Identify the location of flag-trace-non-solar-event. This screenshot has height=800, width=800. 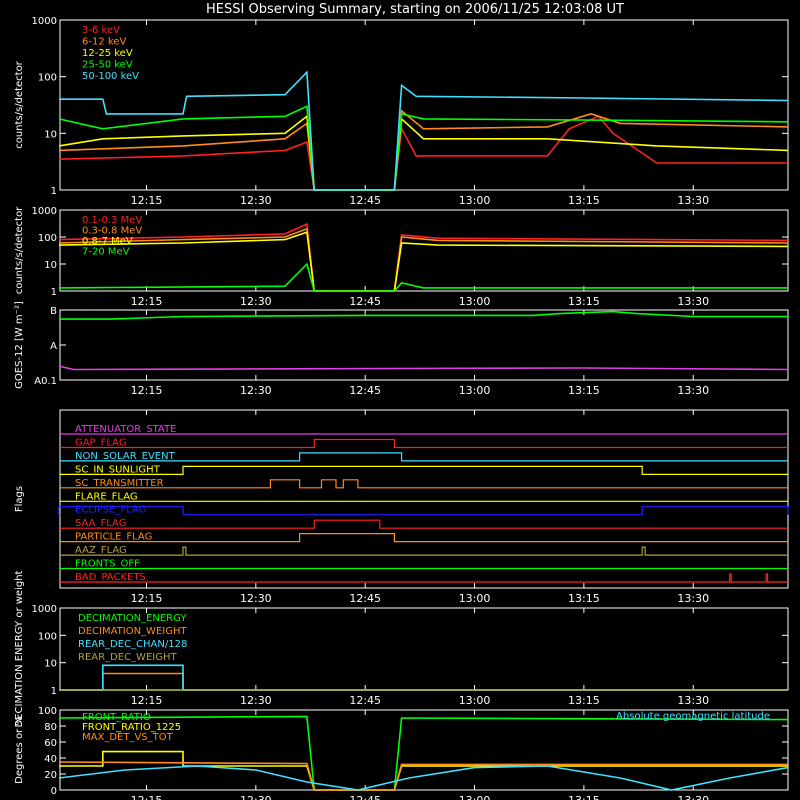
(424, 457).